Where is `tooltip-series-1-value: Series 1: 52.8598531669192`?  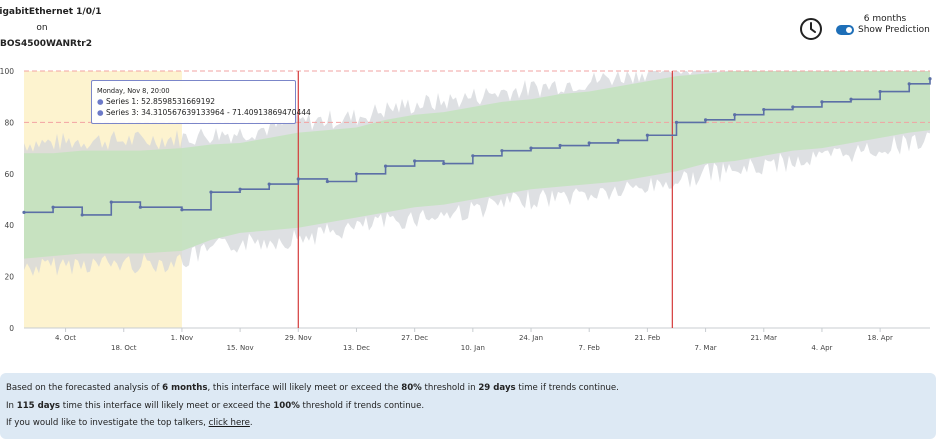 tooltip-series-1-value: Series 1: 52.8598531669192 is located at coordinates (160, 101).